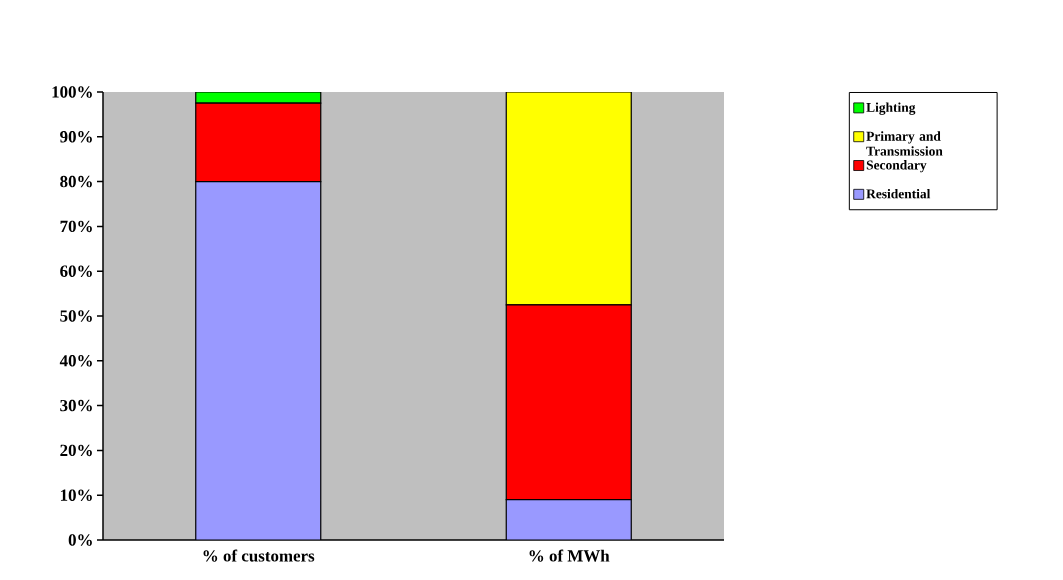  Describe the element at coordinates (898, 193) in the screenshot. I see `legend-label: Residential` at that location.